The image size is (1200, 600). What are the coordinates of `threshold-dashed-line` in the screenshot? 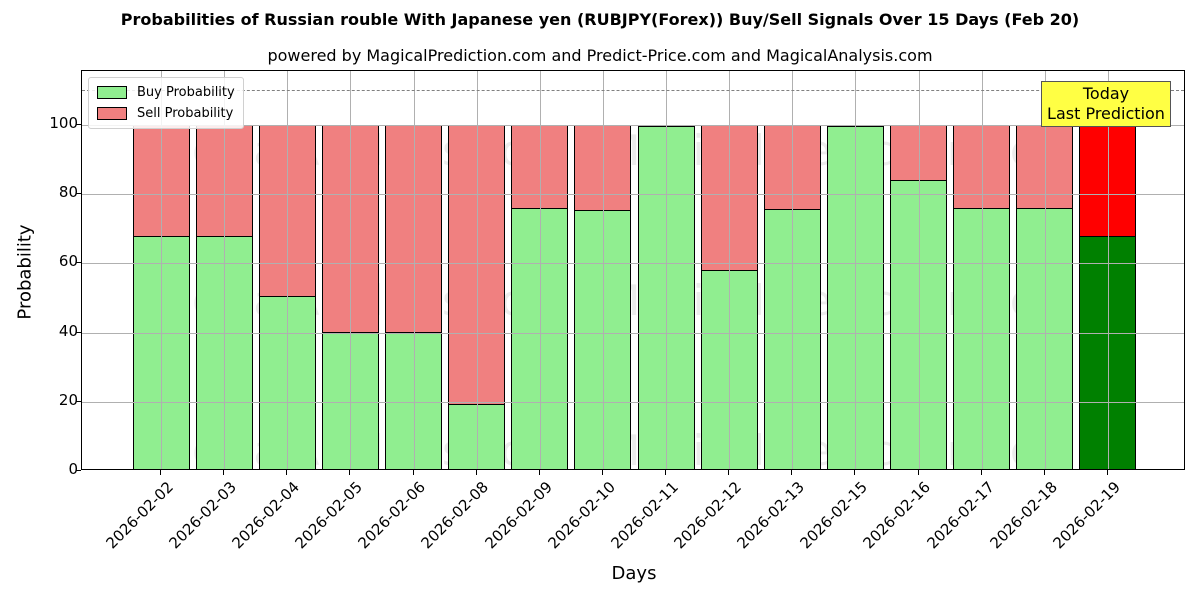 It's located at (633, 91).